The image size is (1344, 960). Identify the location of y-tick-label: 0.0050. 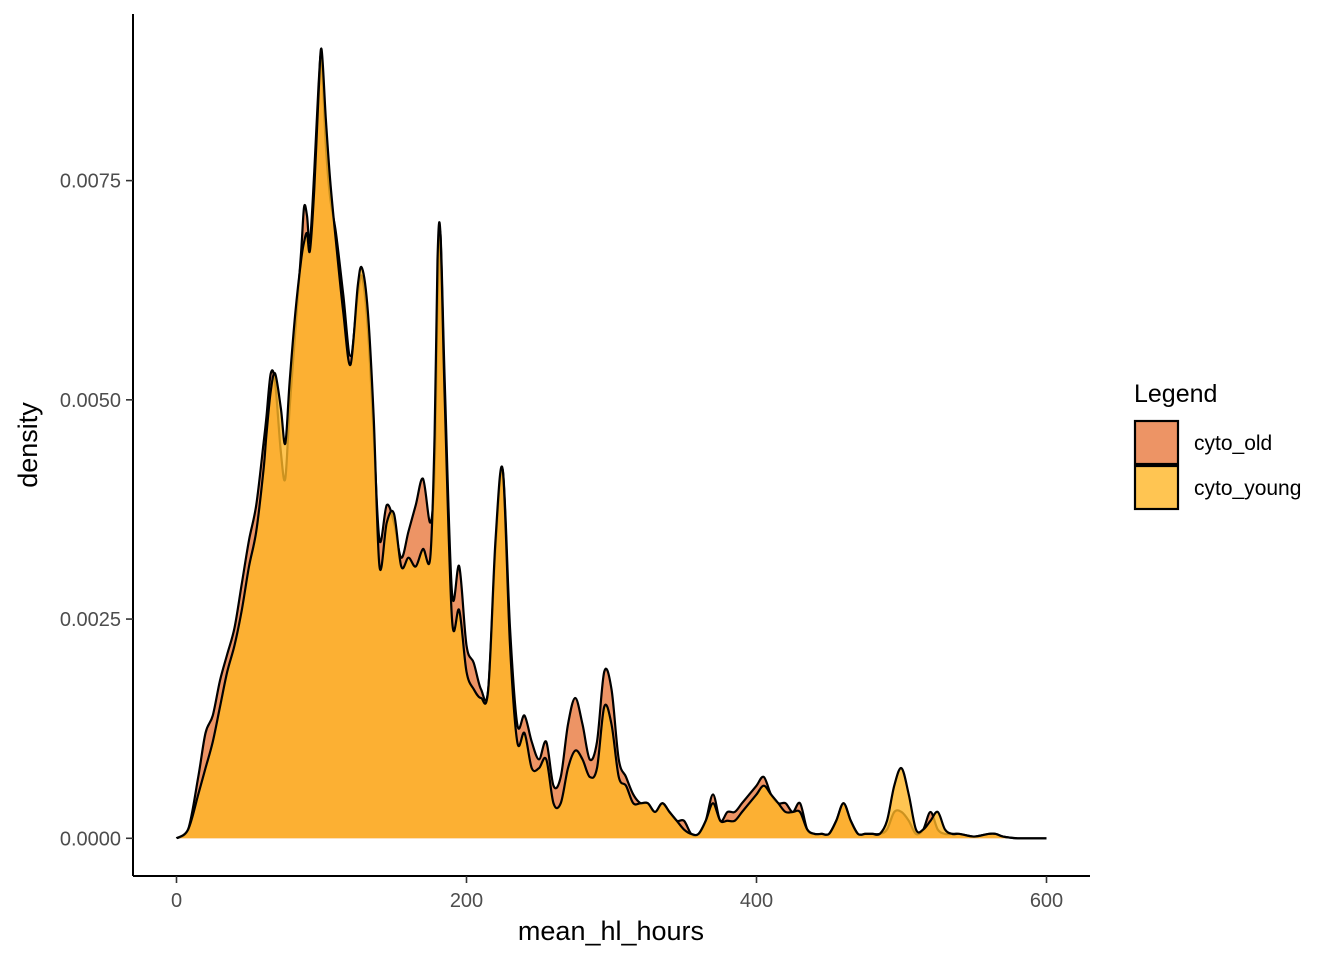
(90, 401).